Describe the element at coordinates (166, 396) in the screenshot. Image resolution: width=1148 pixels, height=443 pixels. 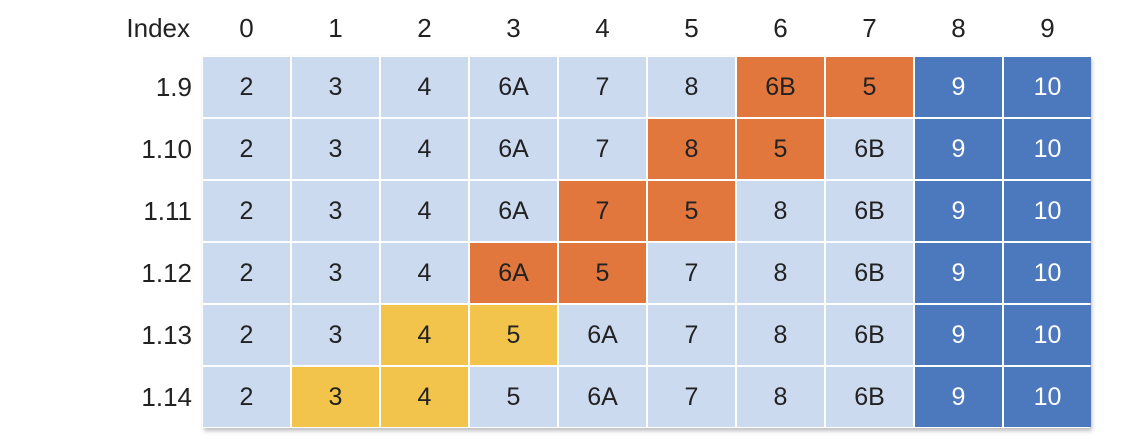
I see `row-label: 1.14` at that location.